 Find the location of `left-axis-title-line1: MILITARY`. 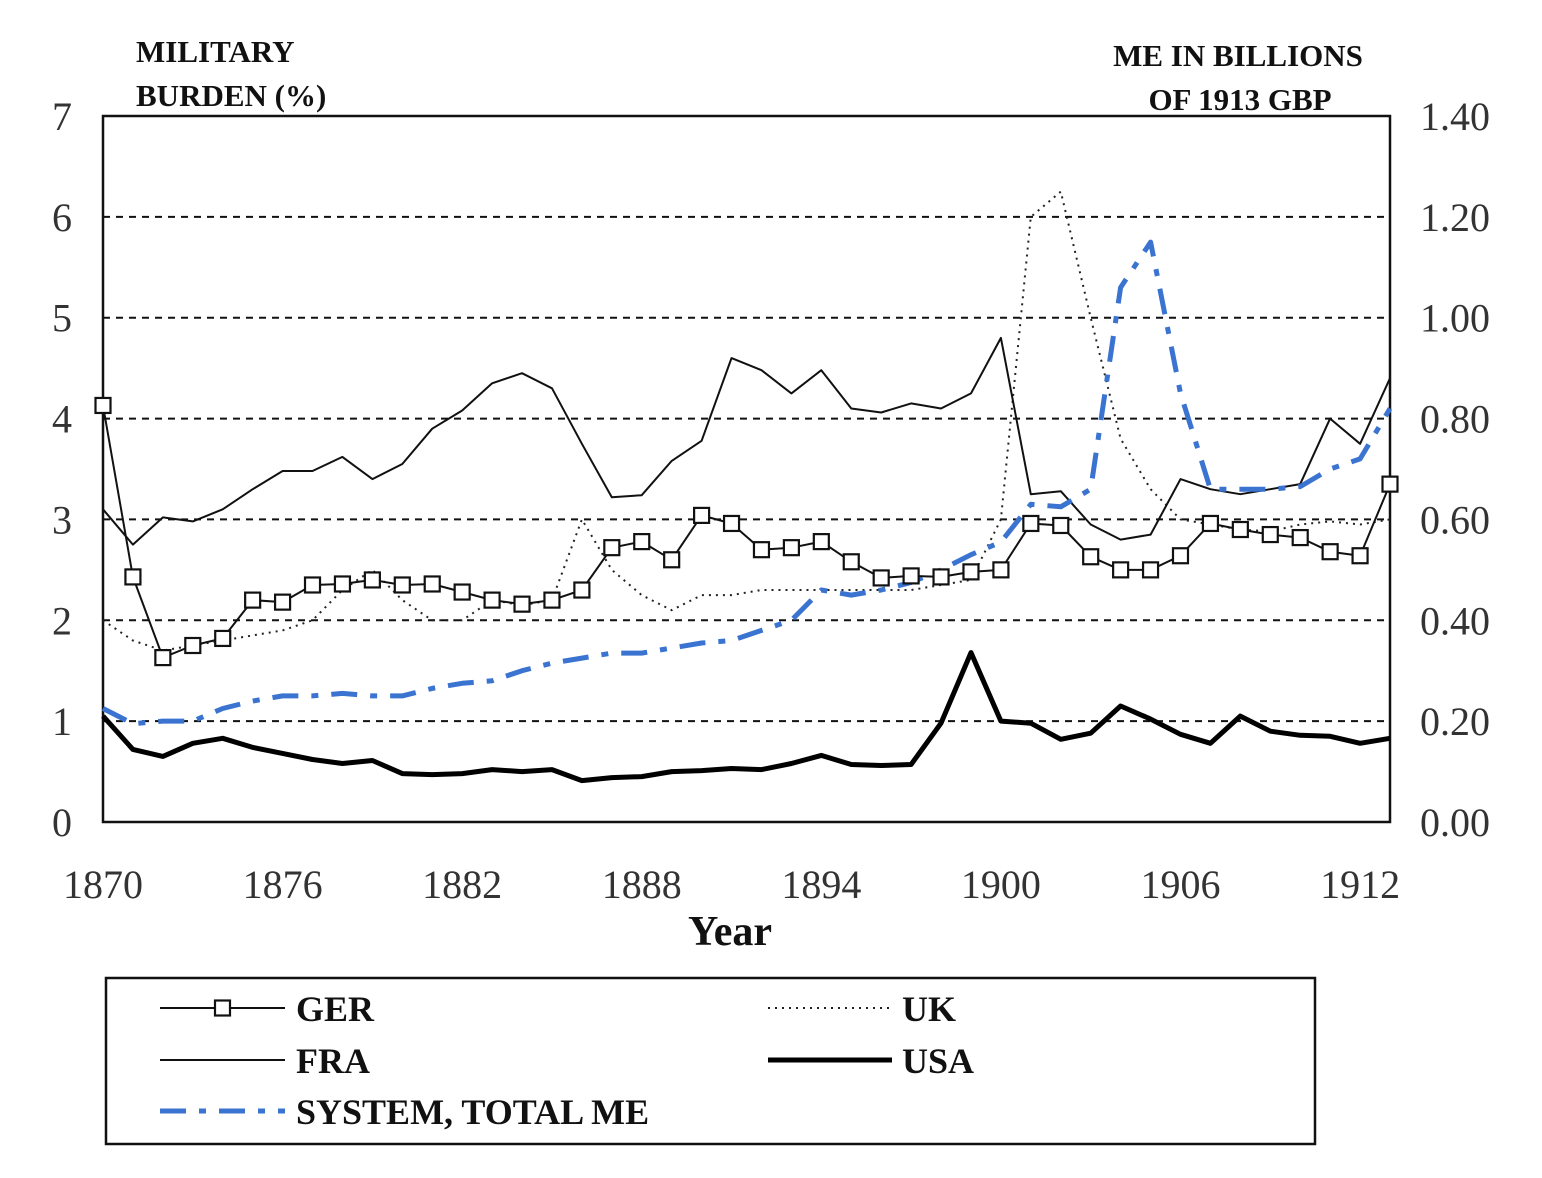

left-axis-title-line1: MILITARY is located at coordinates (215, 51).